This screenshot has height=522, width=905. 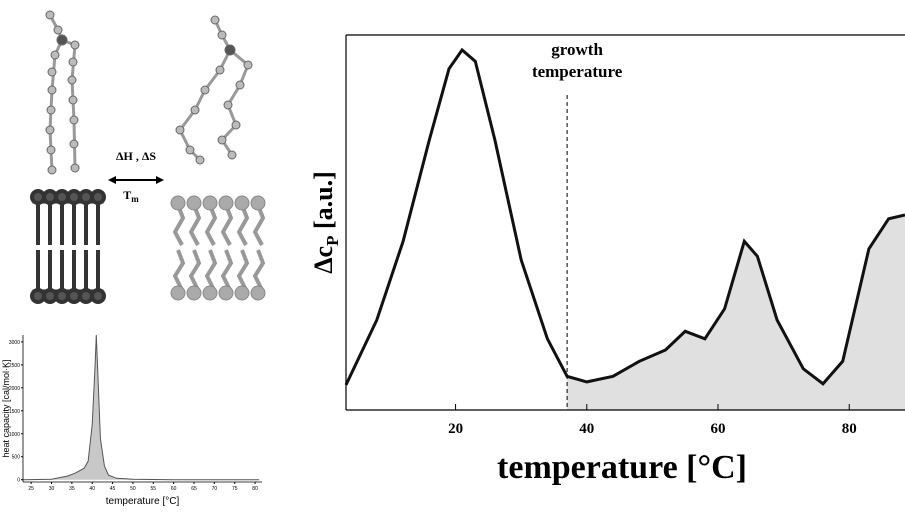 What do you see at coordinates (194, 489) in the screenshot?
I see `x-tick-label: 65` at bounding box center [194, 489].